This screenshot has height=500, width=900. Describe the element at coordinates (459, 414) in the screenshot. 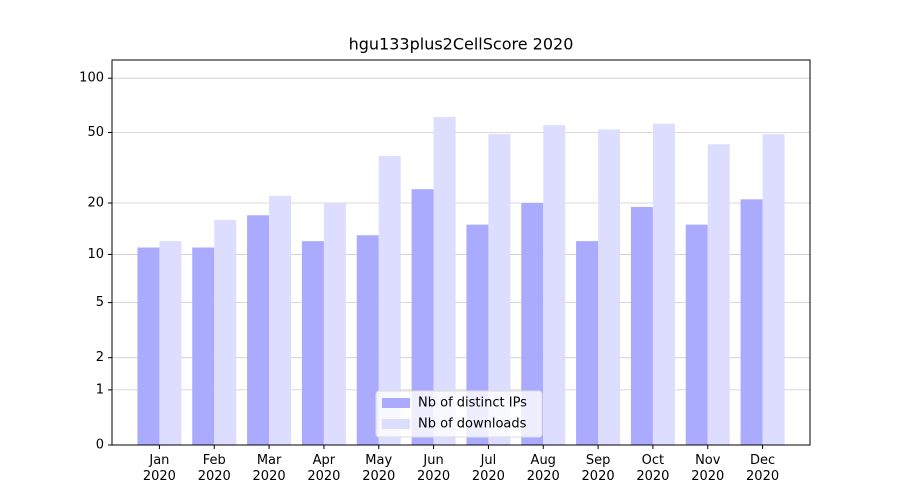

I see `legend-box` at that location.